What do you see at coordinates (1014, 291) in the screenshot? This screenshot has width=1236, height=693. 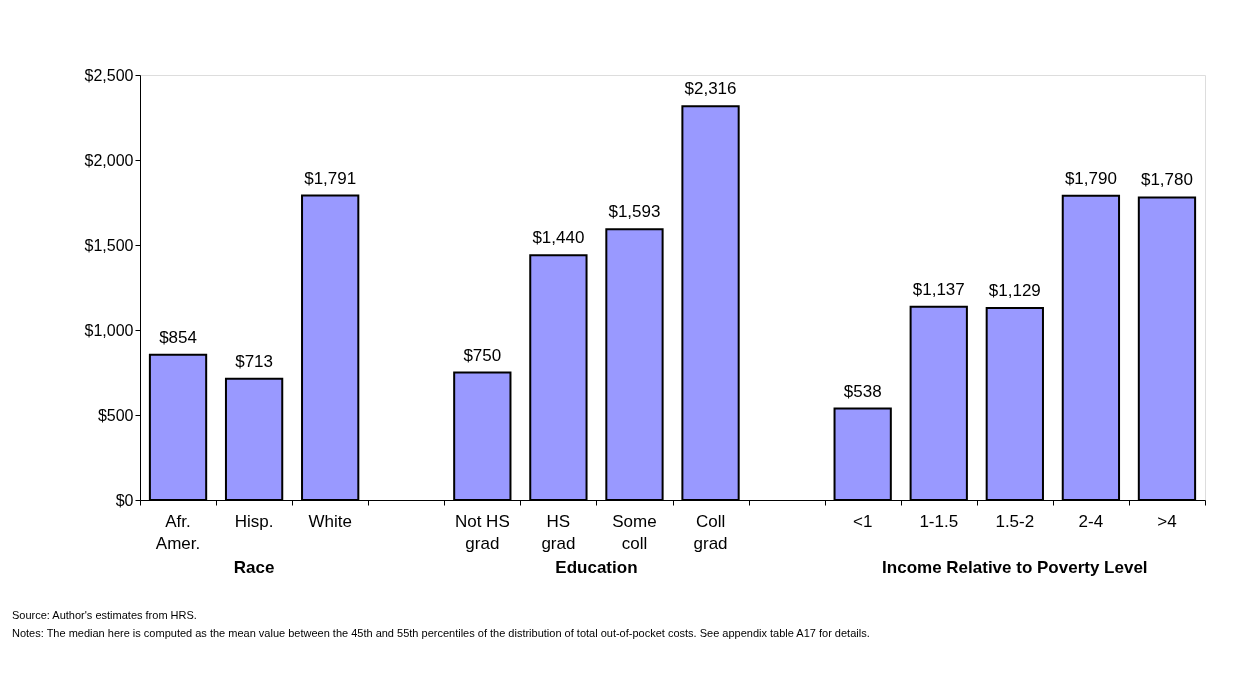 I see `data-label: $1,129` at bounding box center [1014, 291].